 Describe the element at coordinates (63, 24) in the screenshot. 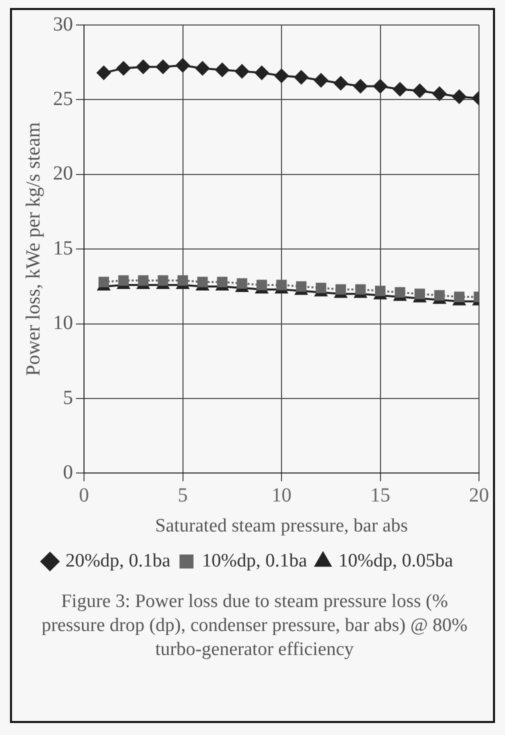

I see `y-tick-label: 30` at that location.